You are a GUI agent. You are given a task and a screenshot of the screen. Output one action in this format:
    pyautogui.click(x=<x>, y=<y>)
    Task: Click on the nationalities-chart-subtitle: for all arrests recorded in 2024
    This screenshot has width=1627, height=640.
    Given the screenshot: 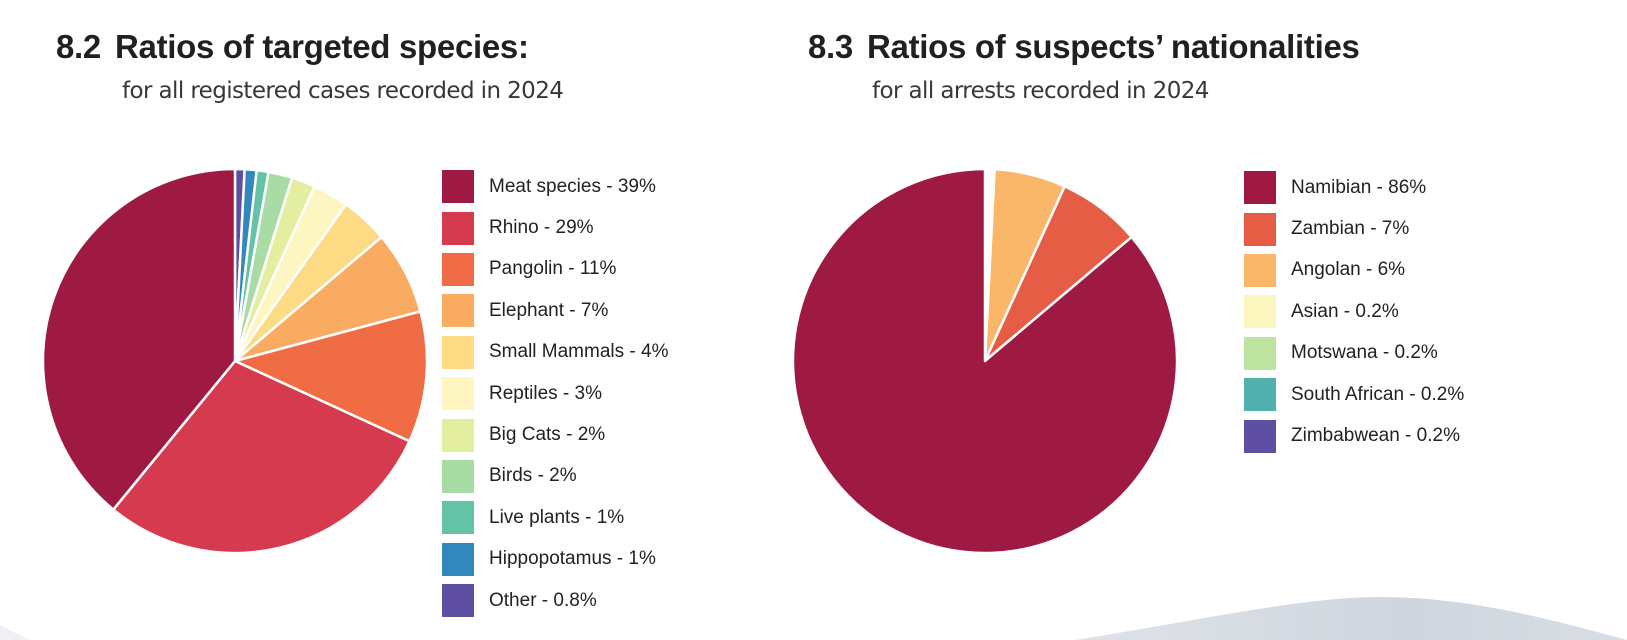 What is the action you would take?
    pyautogui.click(x=1040, y=91)
    